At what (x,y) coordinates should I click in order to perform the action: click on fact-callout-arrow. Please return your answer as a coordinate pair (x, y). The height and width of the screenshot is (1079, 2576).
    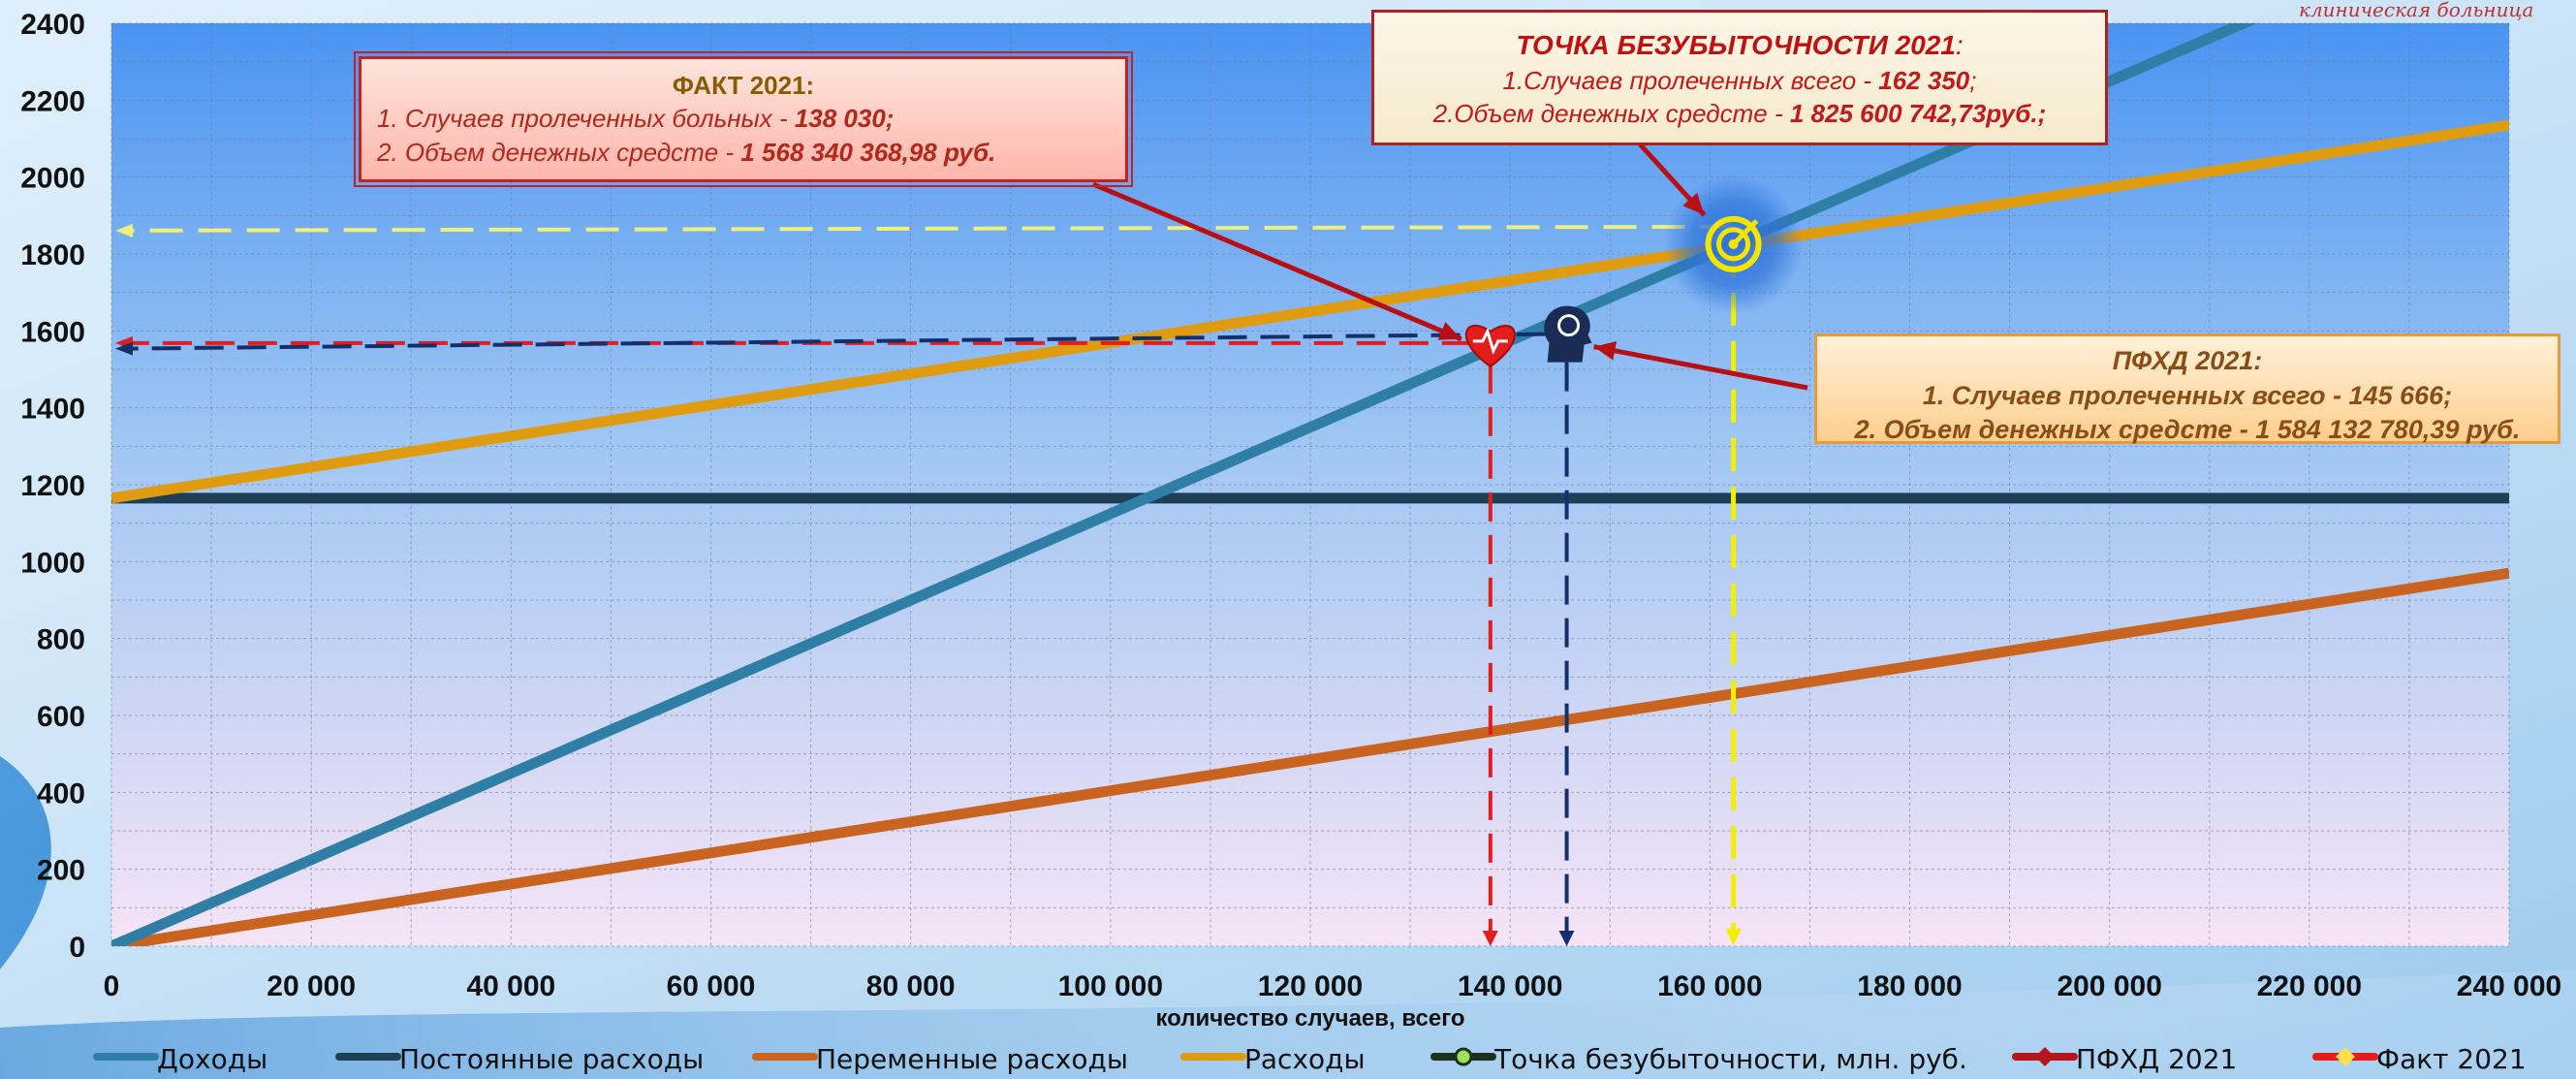
    Looking at the image, I should click on (1277, 261).